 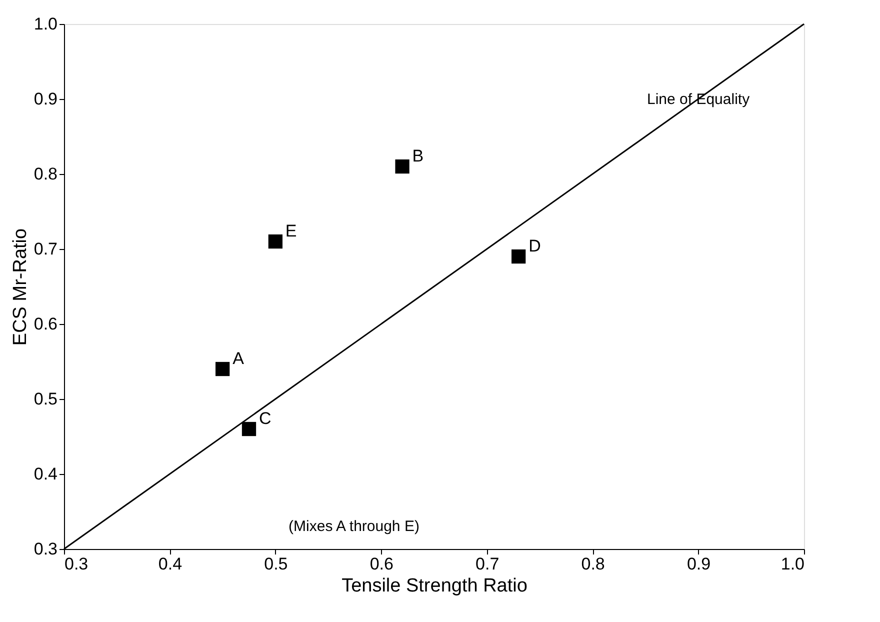 I want to click on annotation: Line of Equality, so click(x=698, y=99).